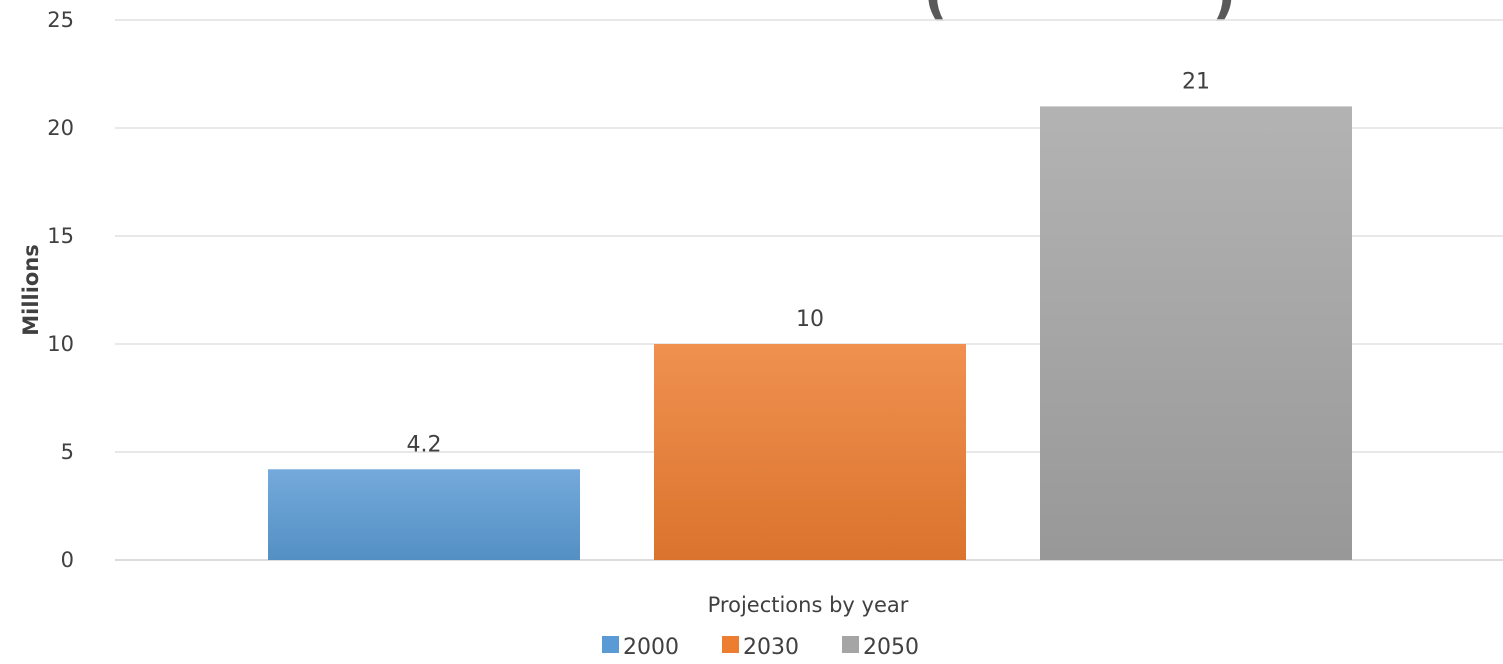  I want to click on x-axis-title: Projections by year, so click(808, 605).